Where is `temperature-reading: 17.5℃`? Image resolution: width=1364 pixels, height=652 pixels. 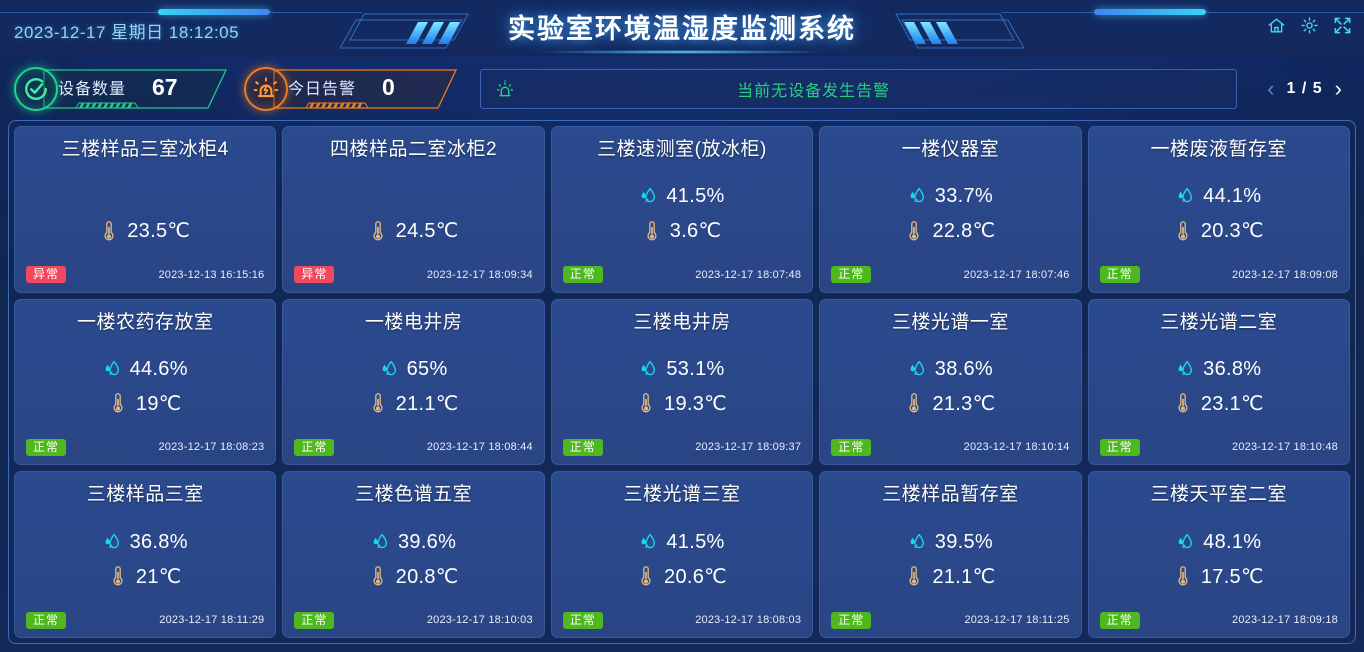 temperature-reading: 17.5℃ is located at coordinates (1219, 576).